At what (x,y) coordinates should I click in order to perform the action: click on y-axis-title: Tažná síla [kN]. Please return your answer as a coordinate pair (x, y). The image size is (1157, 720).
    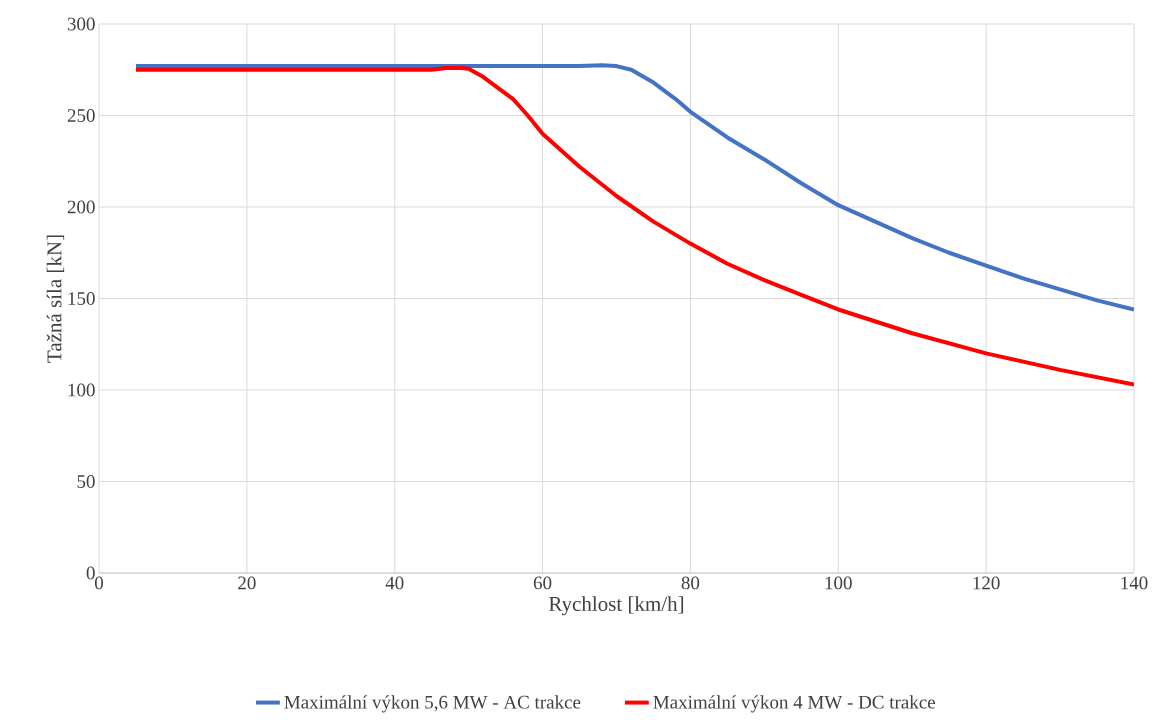
    Looking at the image, I should click on (55, 299).